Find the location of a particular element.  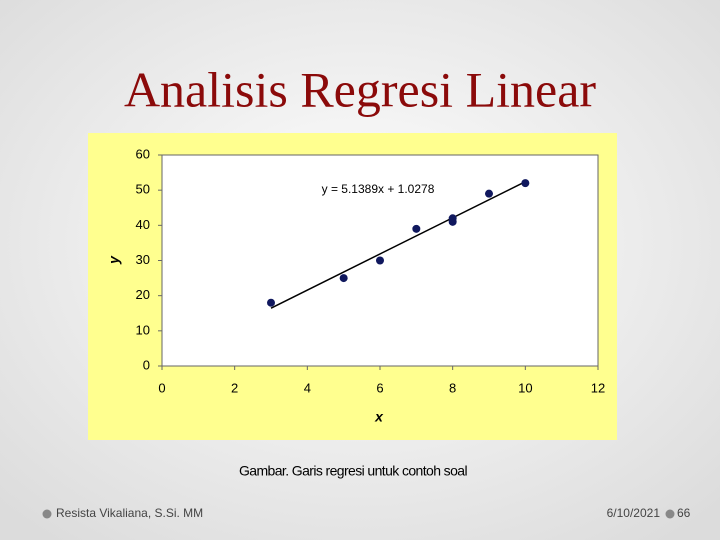

slide-title: Analisis Regresi Linear is located at coordinates (360, 89).